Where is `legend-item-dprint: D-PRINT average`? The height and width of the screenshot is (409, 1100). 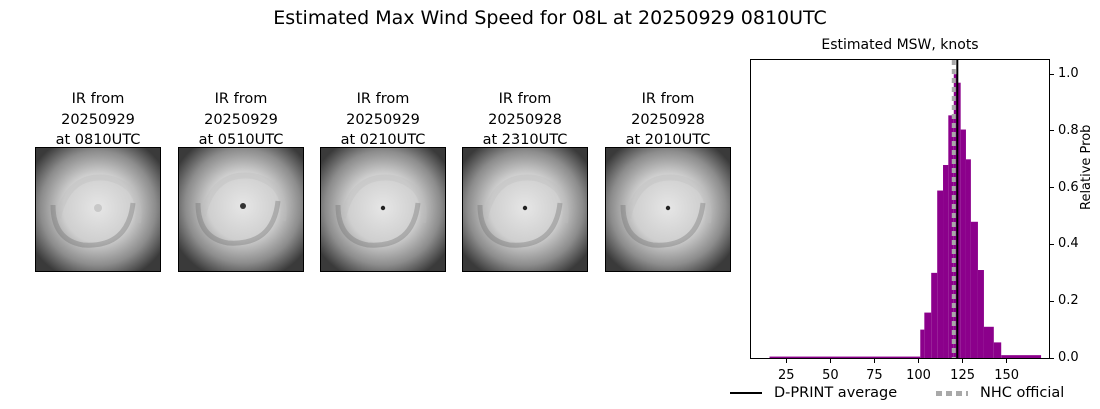 legend-item-dprint: D-PRINT average is located at coordinates (813, 393).